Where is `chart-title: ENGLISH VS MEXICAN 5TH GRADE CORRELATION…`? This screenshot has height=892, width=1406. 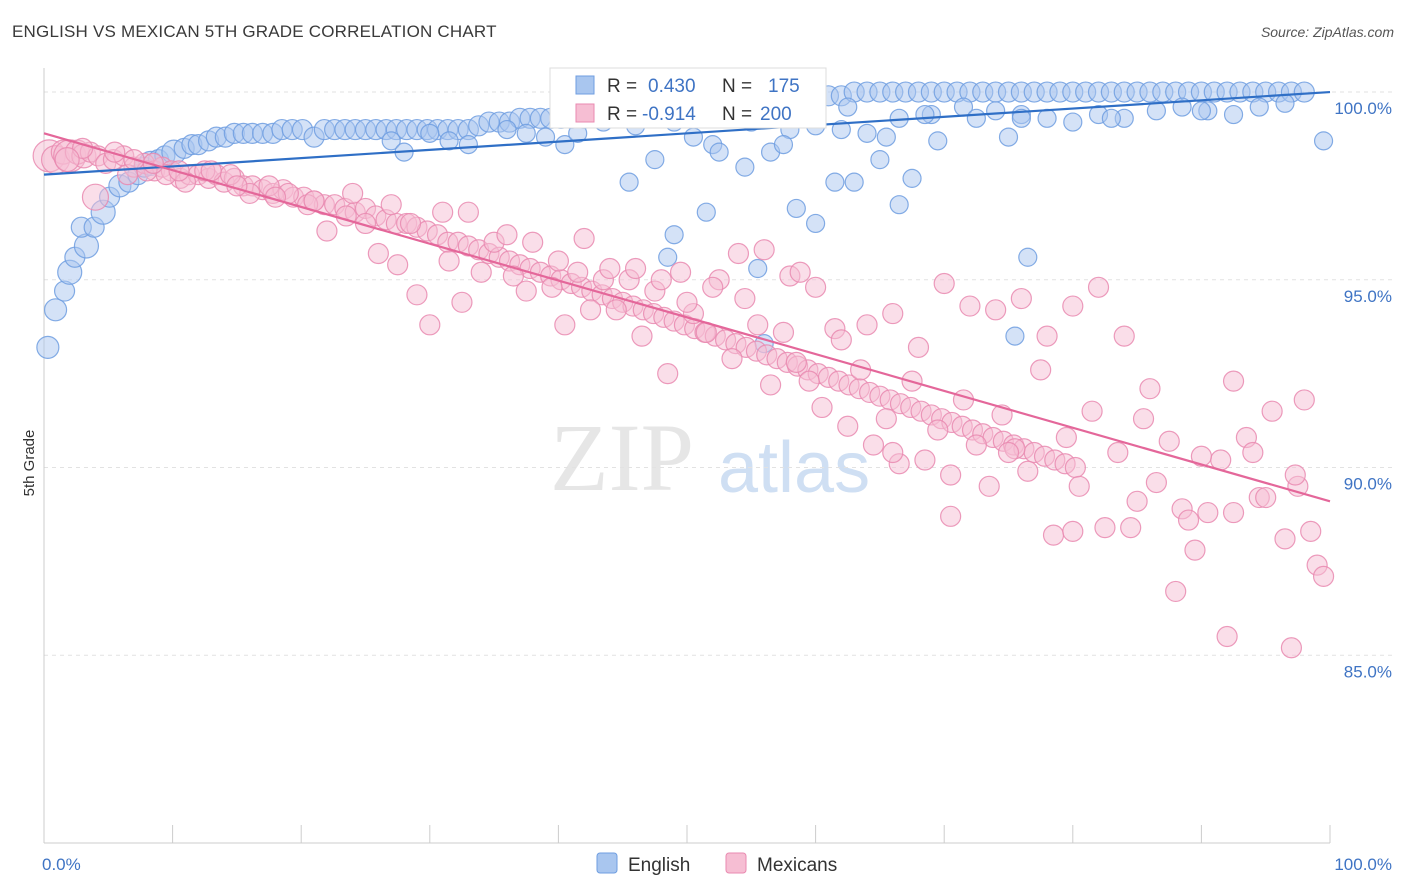
chart-title: ENGLISH VS MEXICAN 5TH GRADE CORRELATION… is located at coordinates (254, 31).